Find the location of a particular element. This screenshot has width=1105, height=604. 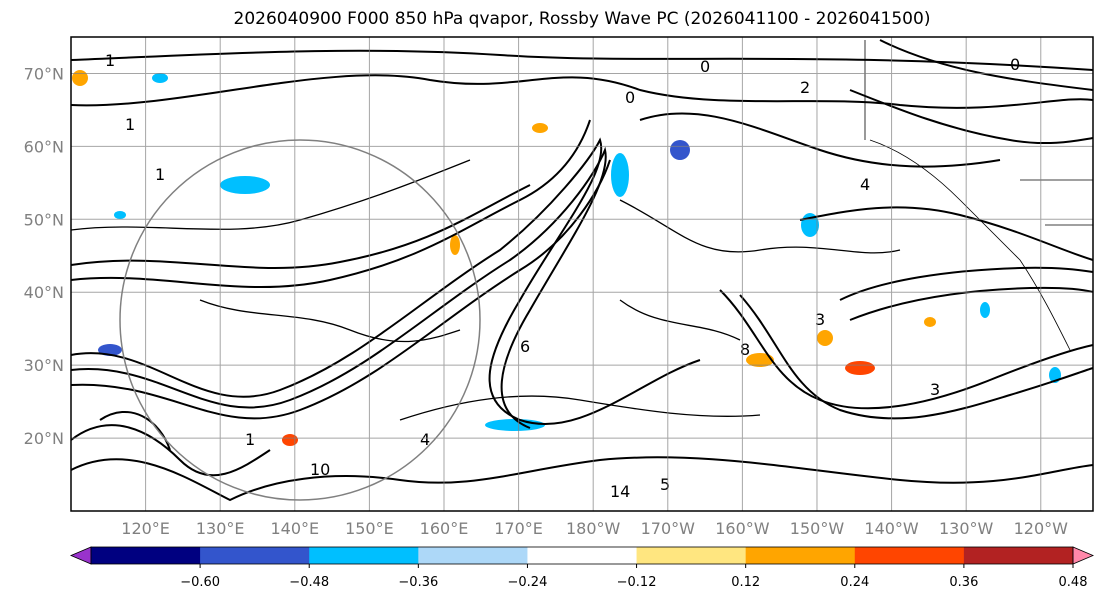

latitude-label: 70°N is located at coordinates (44, 73).